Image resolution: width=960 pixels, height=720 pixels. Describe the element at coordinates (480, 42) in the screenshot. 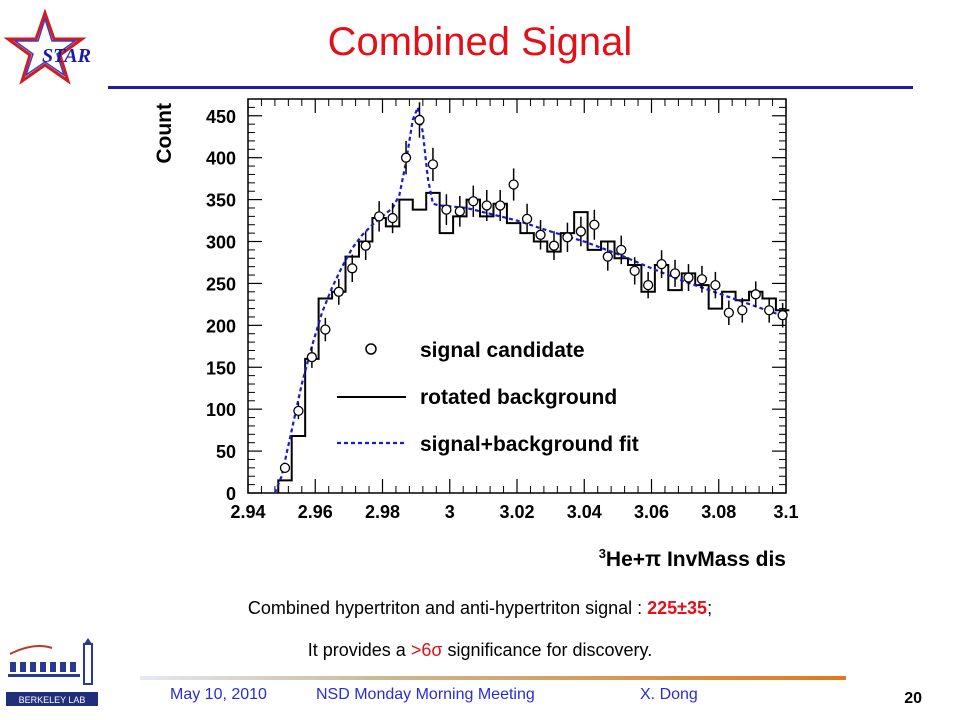

I see `slide-title: Combined Signal` at that location.